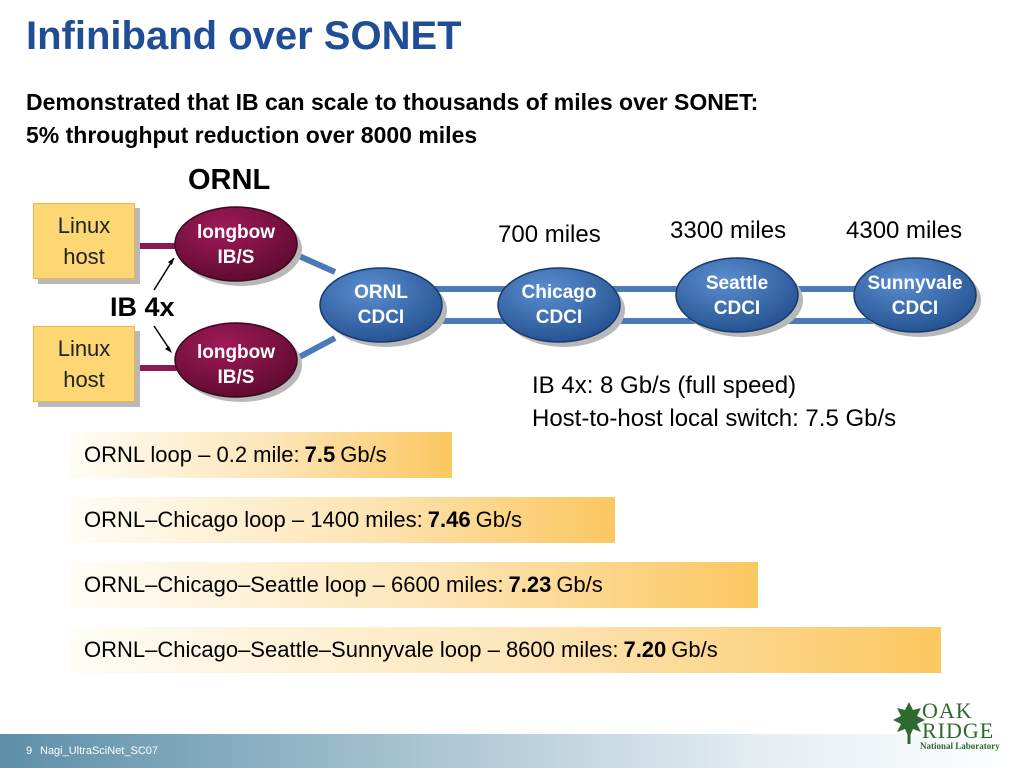  What do you see at coordinates (645, 649) in the screenshot?
I see `loop-4-value: 7.20` at bounding box center [645, 649].